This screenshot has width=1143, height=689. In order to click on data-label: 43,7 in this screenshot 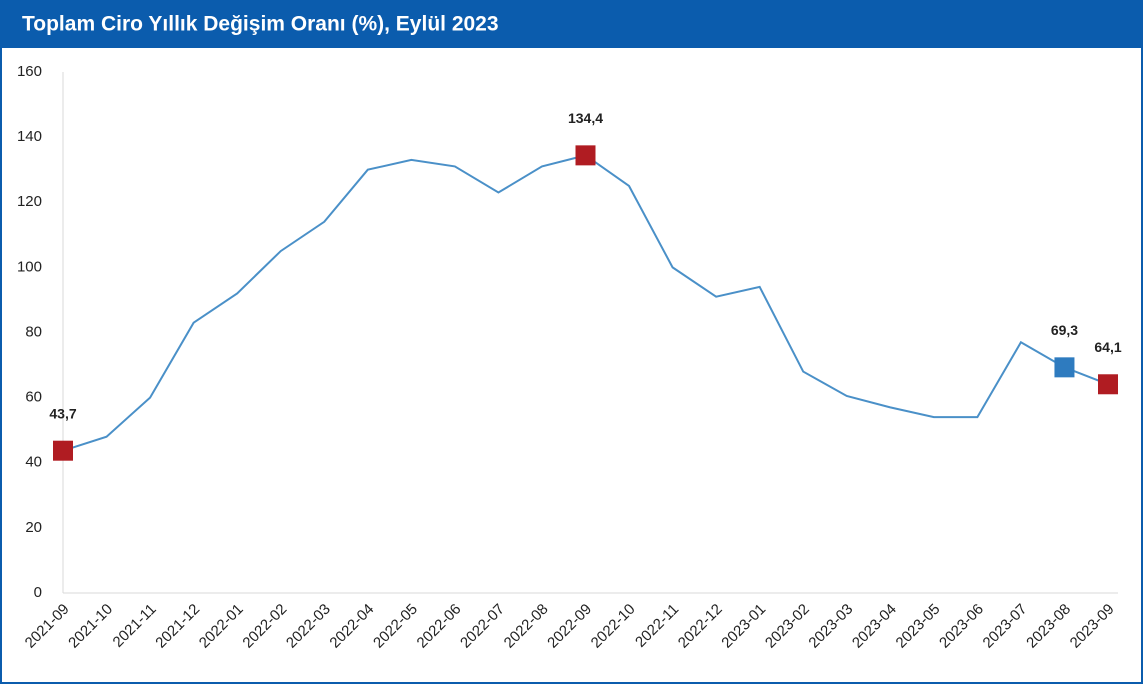, I will do `click(62, 413)`.